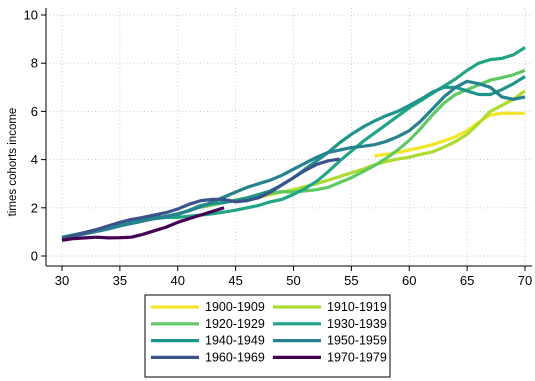 The height and width of the screenshot is (381, 535). What do you see at coordinates (34, 63) in the screenshot?
I see `y-tick-label-8: 8` at bounding box center [34, 63].